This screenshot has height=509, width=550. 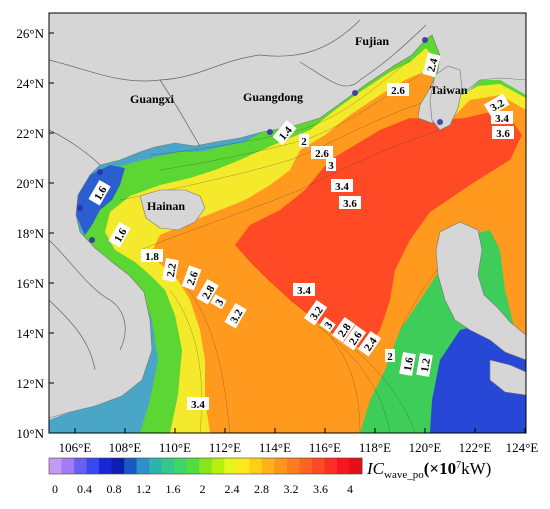 I want to click on lat-tick-label: 10°N, so click(x=30, y=433).